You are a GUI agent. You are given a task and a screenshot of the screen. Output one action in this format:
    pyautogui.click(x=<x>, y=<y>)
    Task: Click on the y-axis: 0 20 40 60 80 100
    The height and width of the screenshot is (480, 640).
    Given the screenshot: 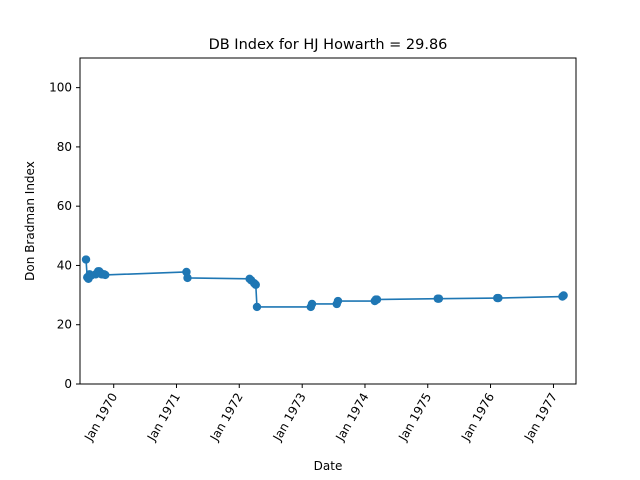 What is the action you would take?
    pyautogui.click(x=64, y=236)
    